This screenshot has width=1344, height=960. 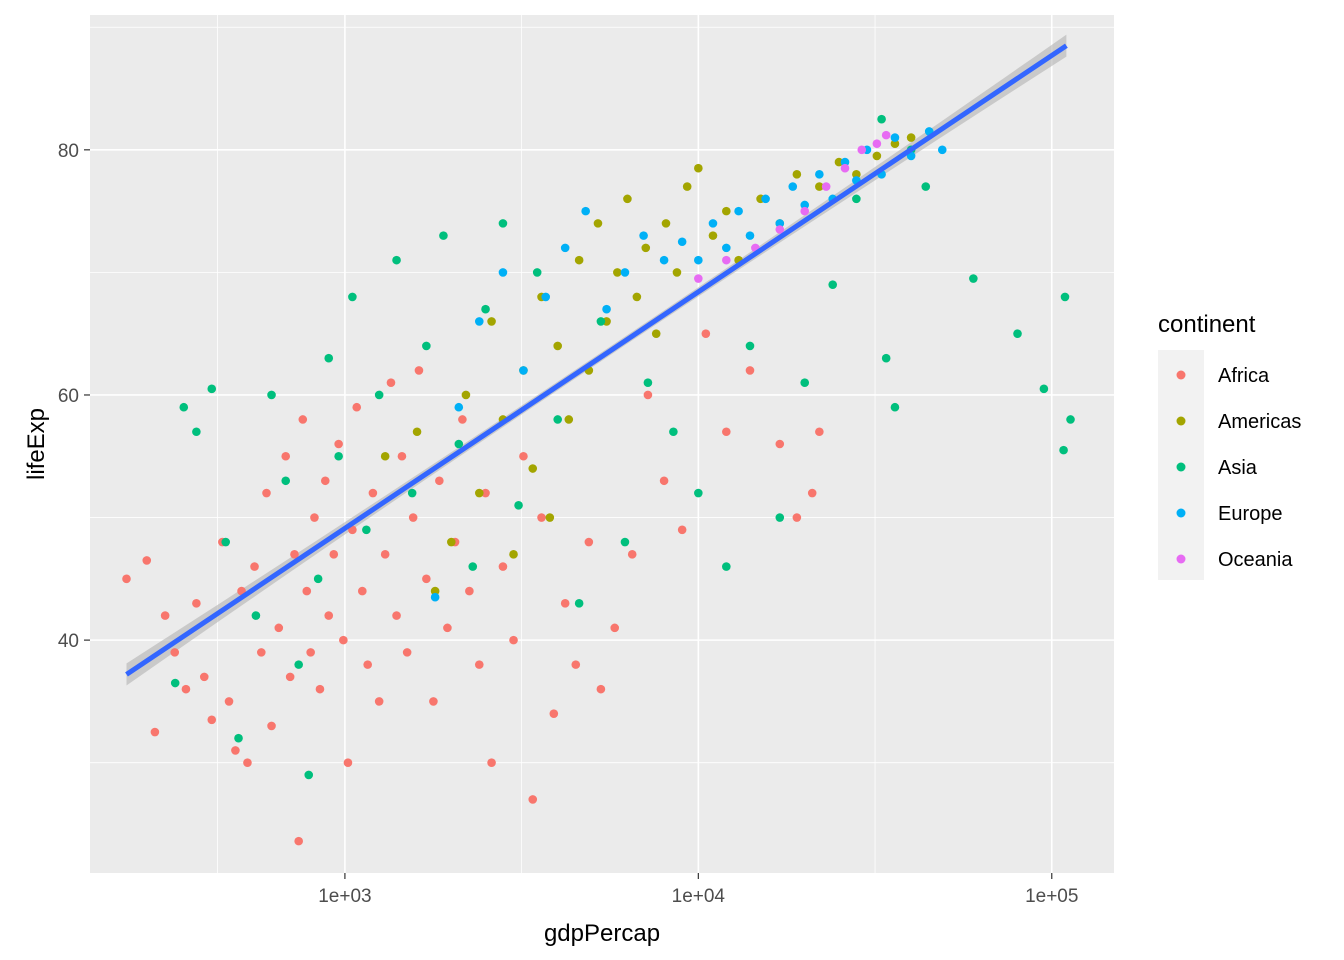 I want to click on y-axis-title: lifeExp, so click(x=36, y=444).